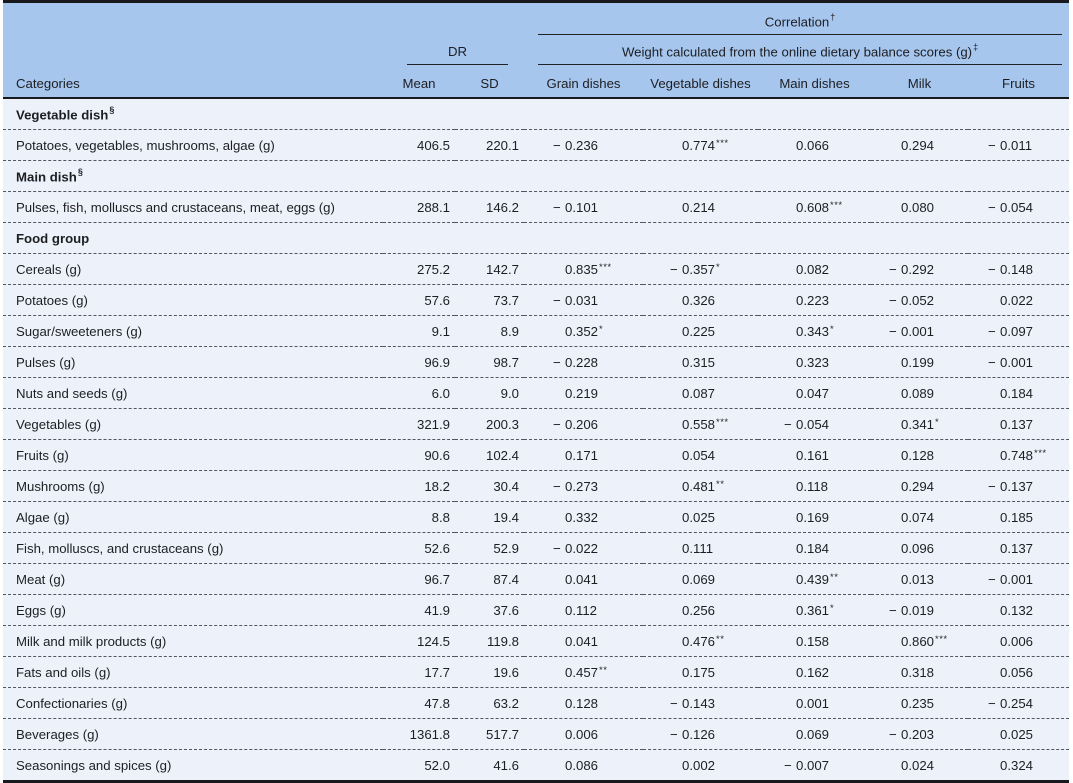 This screenshot has width=1073, height=783. Describe the element at coordinates (489, 82) in the screenshot. I see `col-header-sd: SD` at that location.